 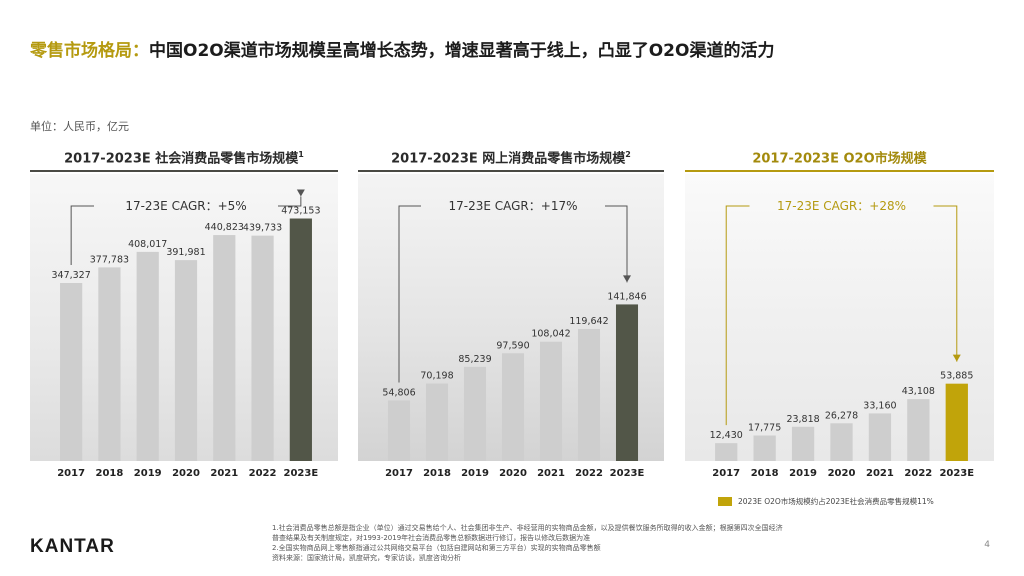 I want to click on data-label-2018: 377,783, so click(x=109, y=259).